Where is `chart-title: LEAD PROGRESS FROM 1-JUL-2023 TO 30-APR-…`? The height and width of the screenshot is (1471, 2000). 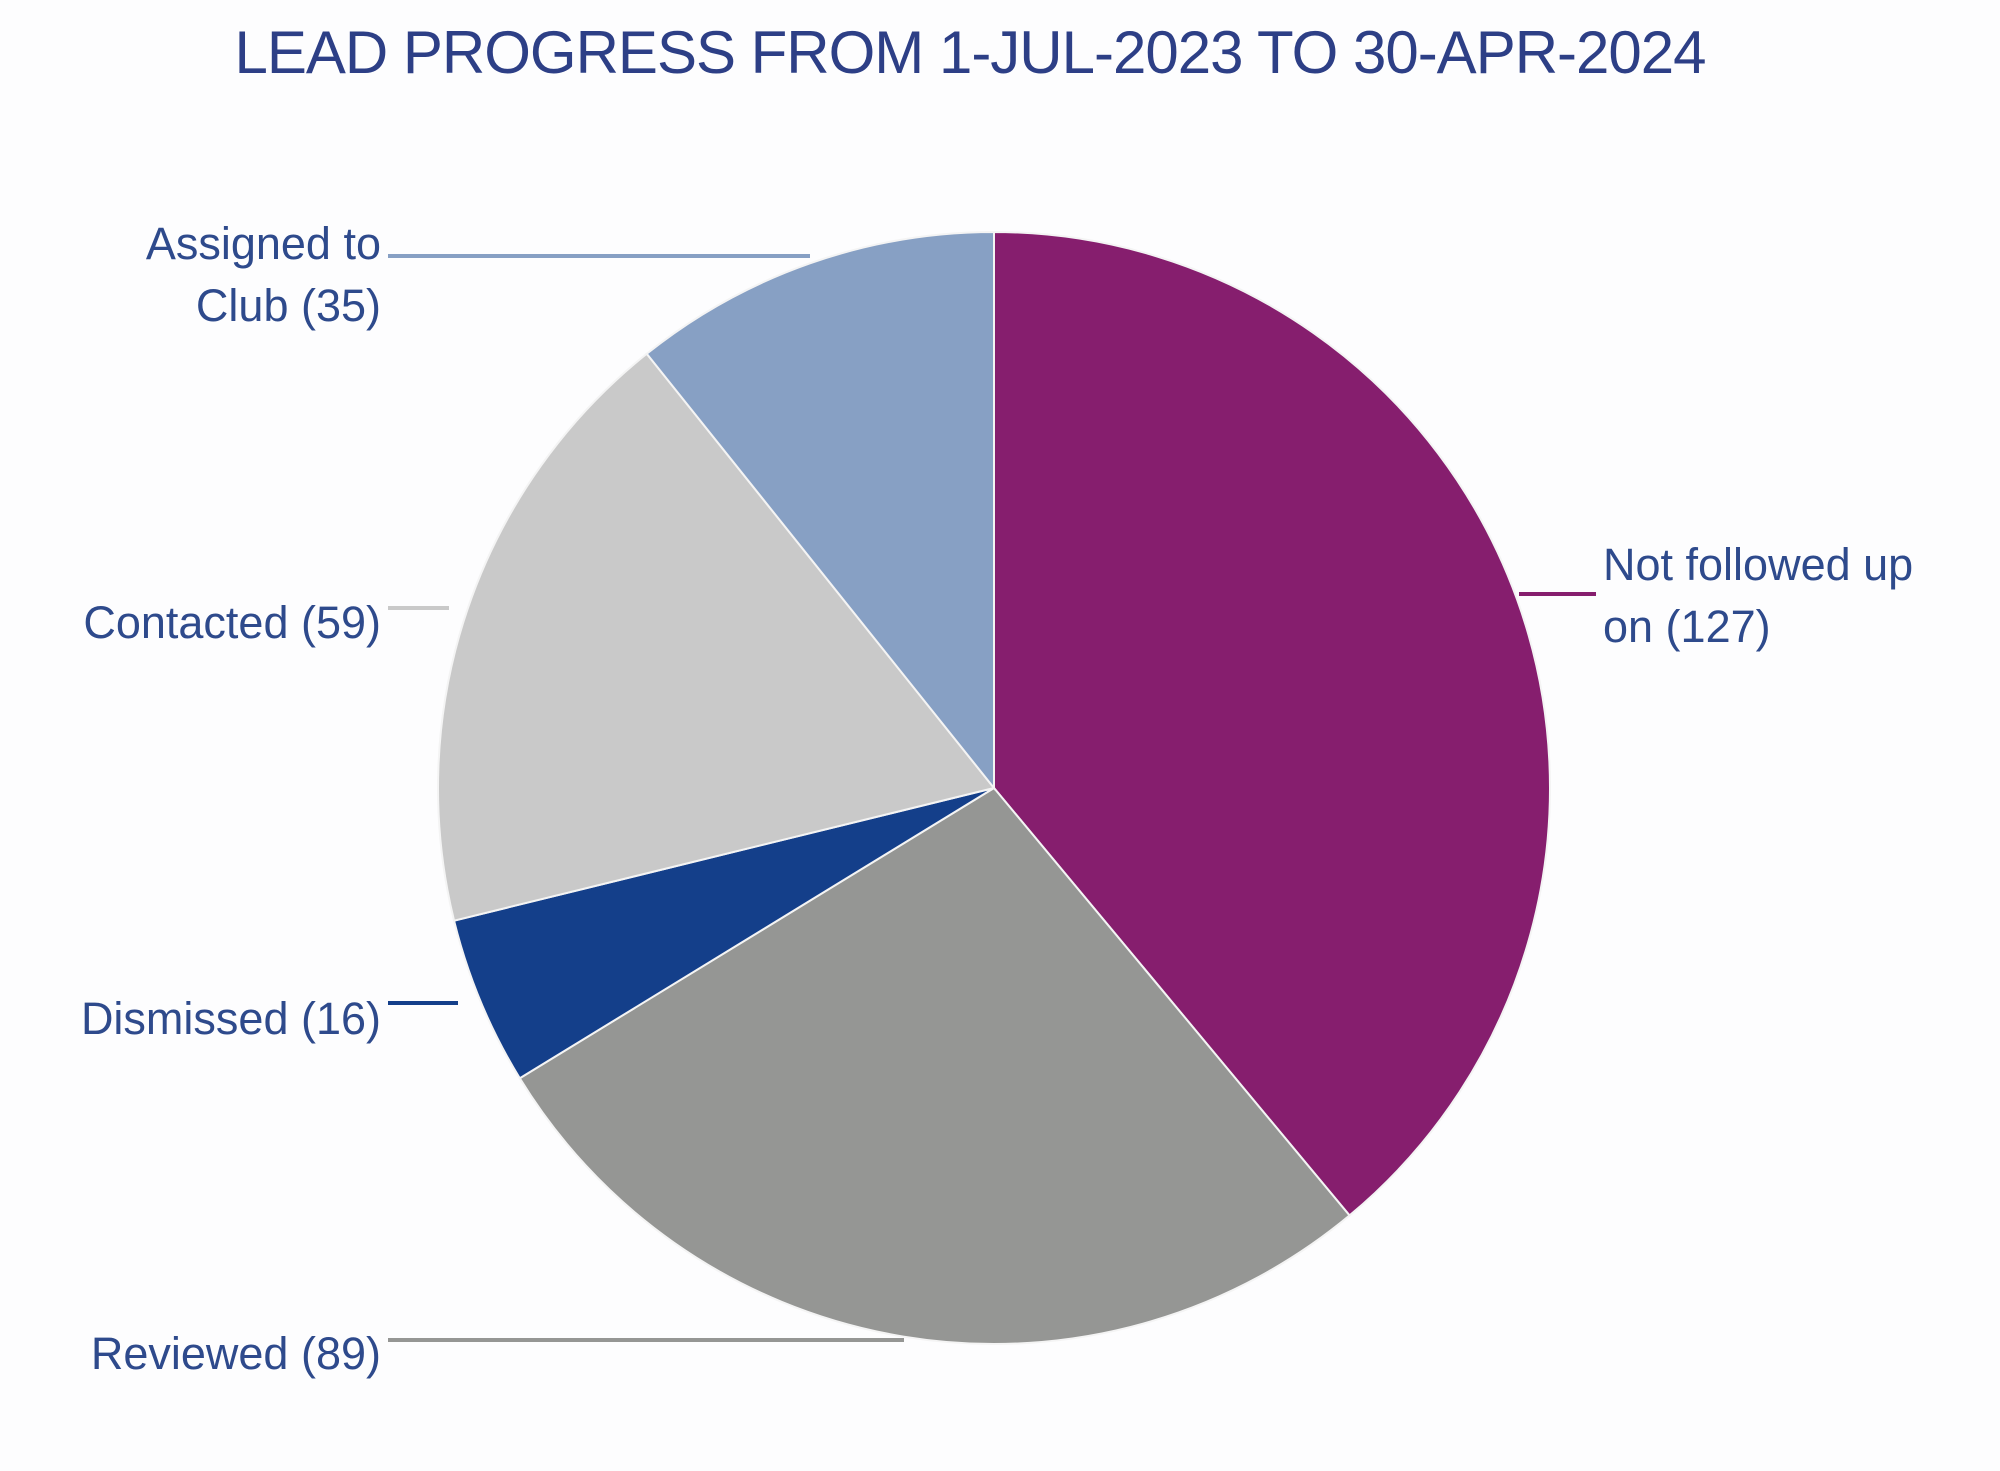 chart-title: LEAD PROGRESS FROM 1-JUL-2023 TO 30-APR-… is located at coordinates (970, 52).